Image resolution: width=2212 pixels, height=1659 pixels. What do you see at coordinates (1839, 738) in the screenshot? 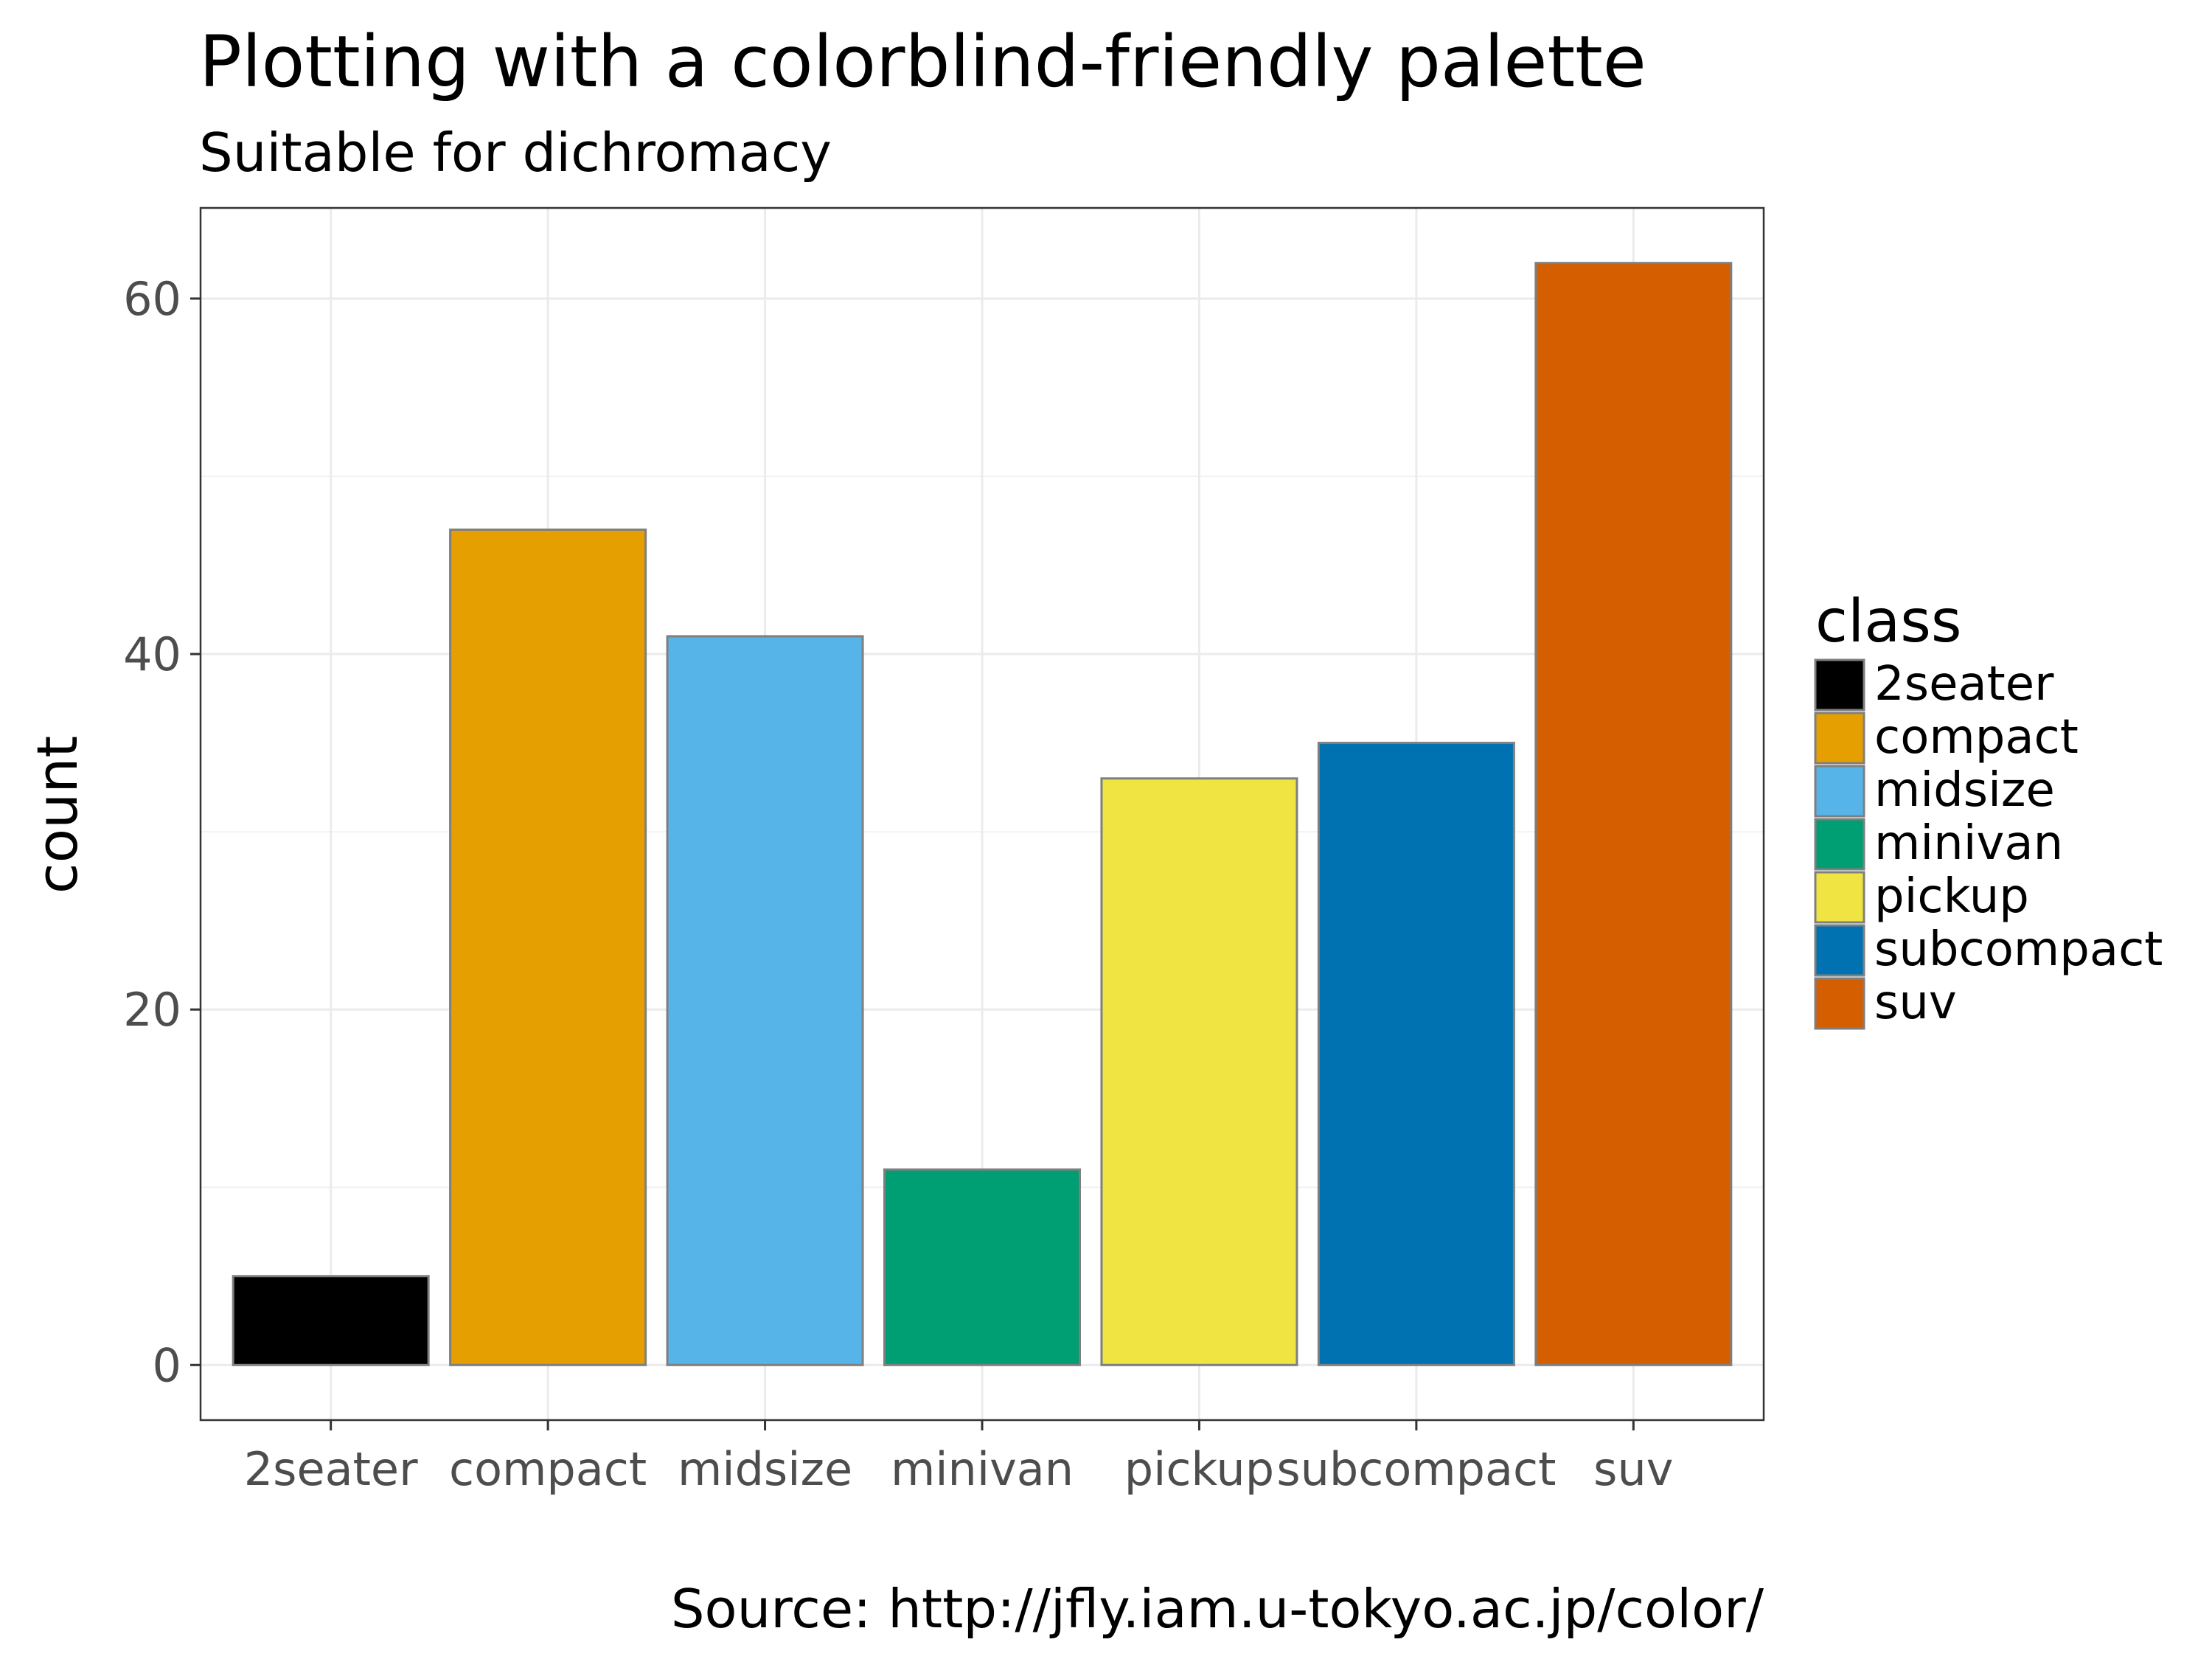
I see `legend-key-compact` at bounding box center [1839, 738].